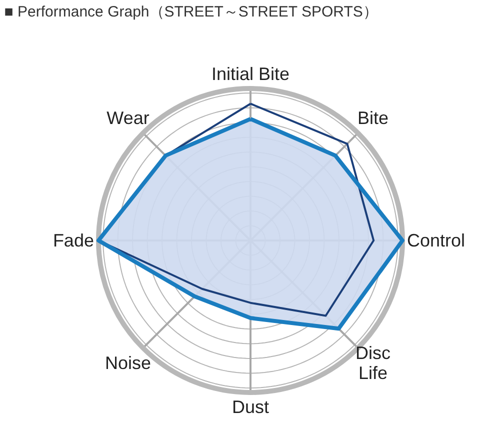 The image size is (500, 425). What do you see at coordinates (73, 240) in the screenshot?
I see `spoke-label: Fade` at bounding box center [73, 240].